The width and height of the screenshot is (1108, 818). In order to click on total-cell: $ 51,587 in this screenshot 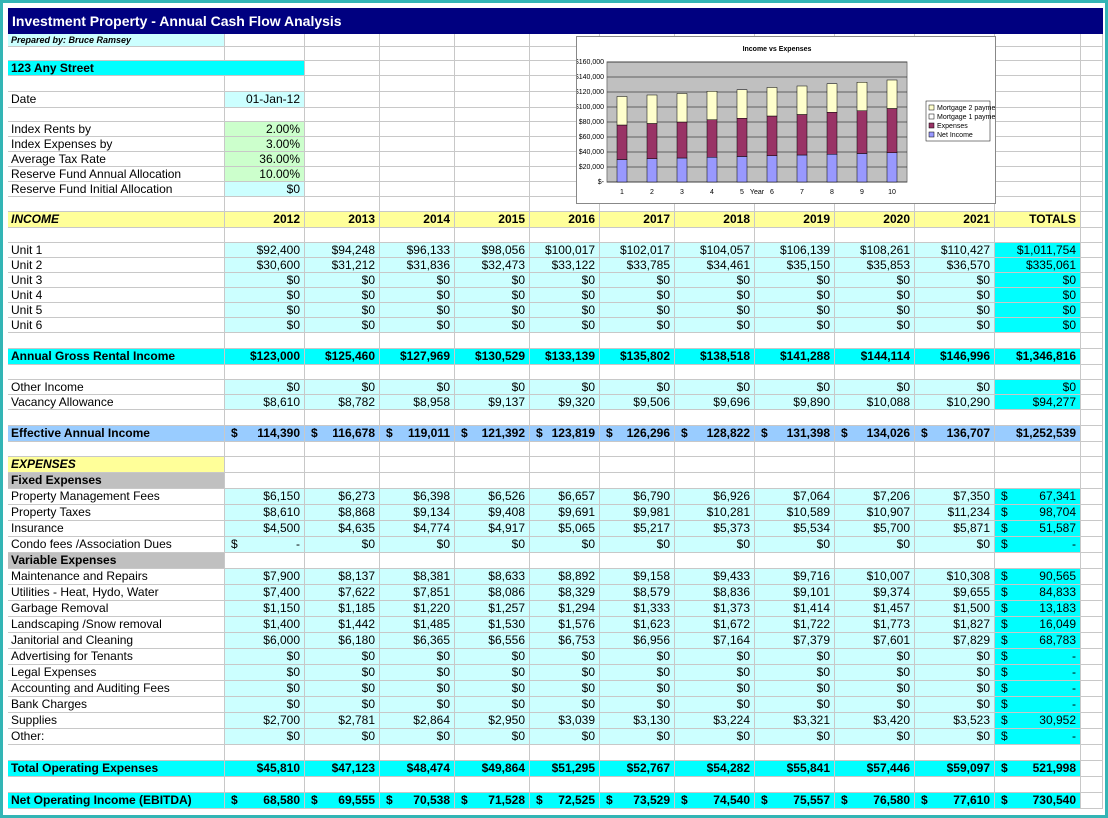, I will do `click(1038, 529)`.